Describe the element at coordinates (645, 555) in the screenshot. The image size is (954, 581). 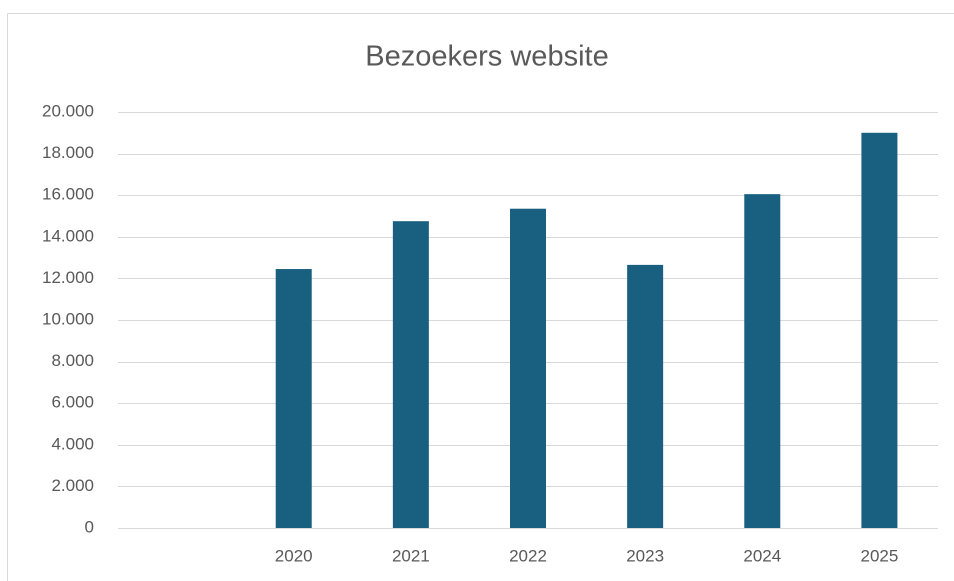
I see `x-tick-label: 2023` at that location.